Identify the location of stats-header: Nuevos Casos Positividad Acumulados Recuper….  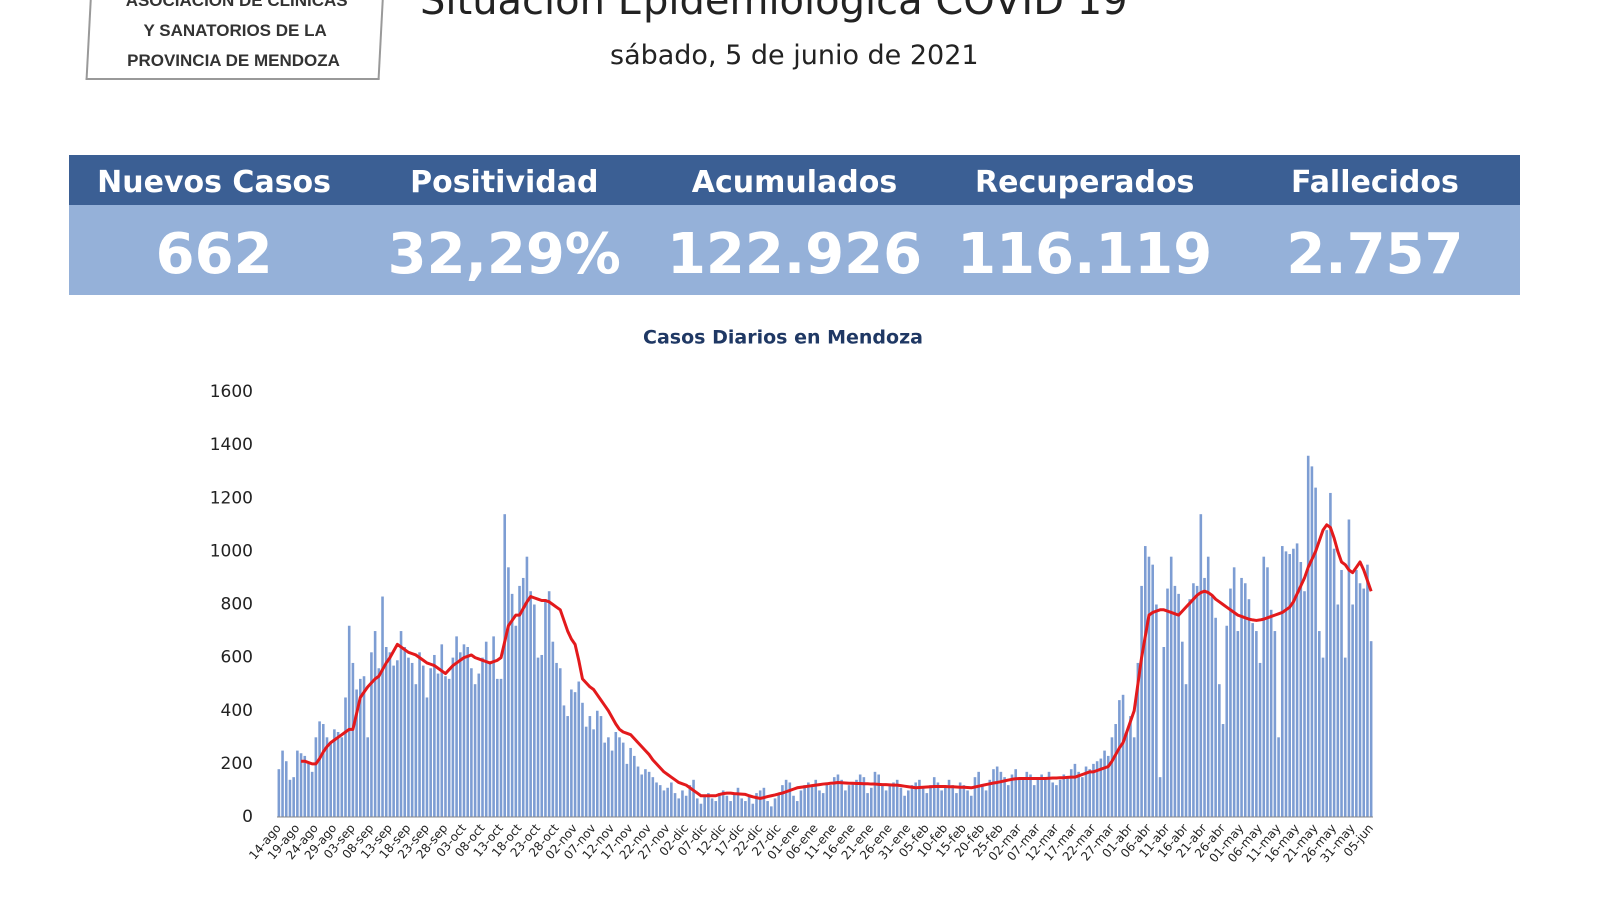
(794, 180).